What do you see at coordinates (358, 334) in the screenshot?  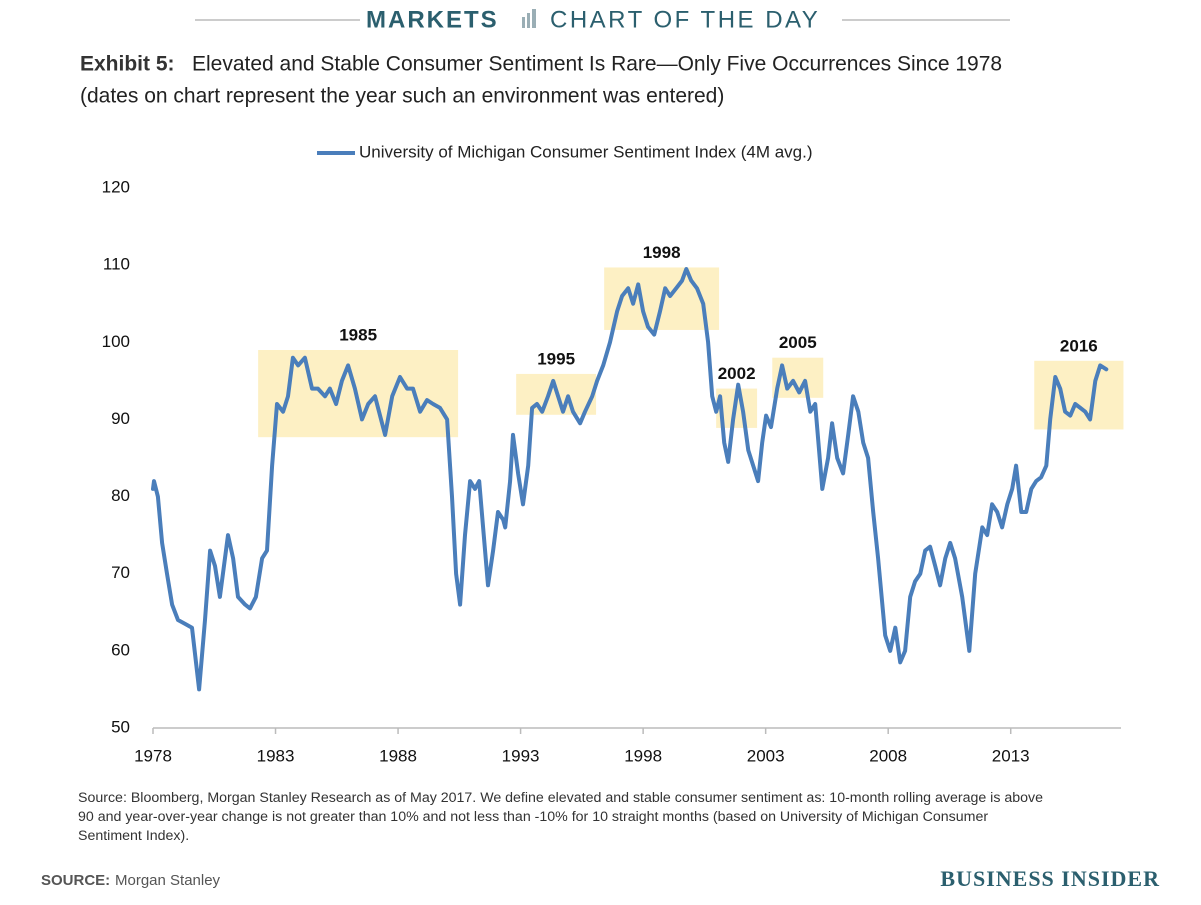 I see `highlight-label: 1985` at bounding box center [358, 334].